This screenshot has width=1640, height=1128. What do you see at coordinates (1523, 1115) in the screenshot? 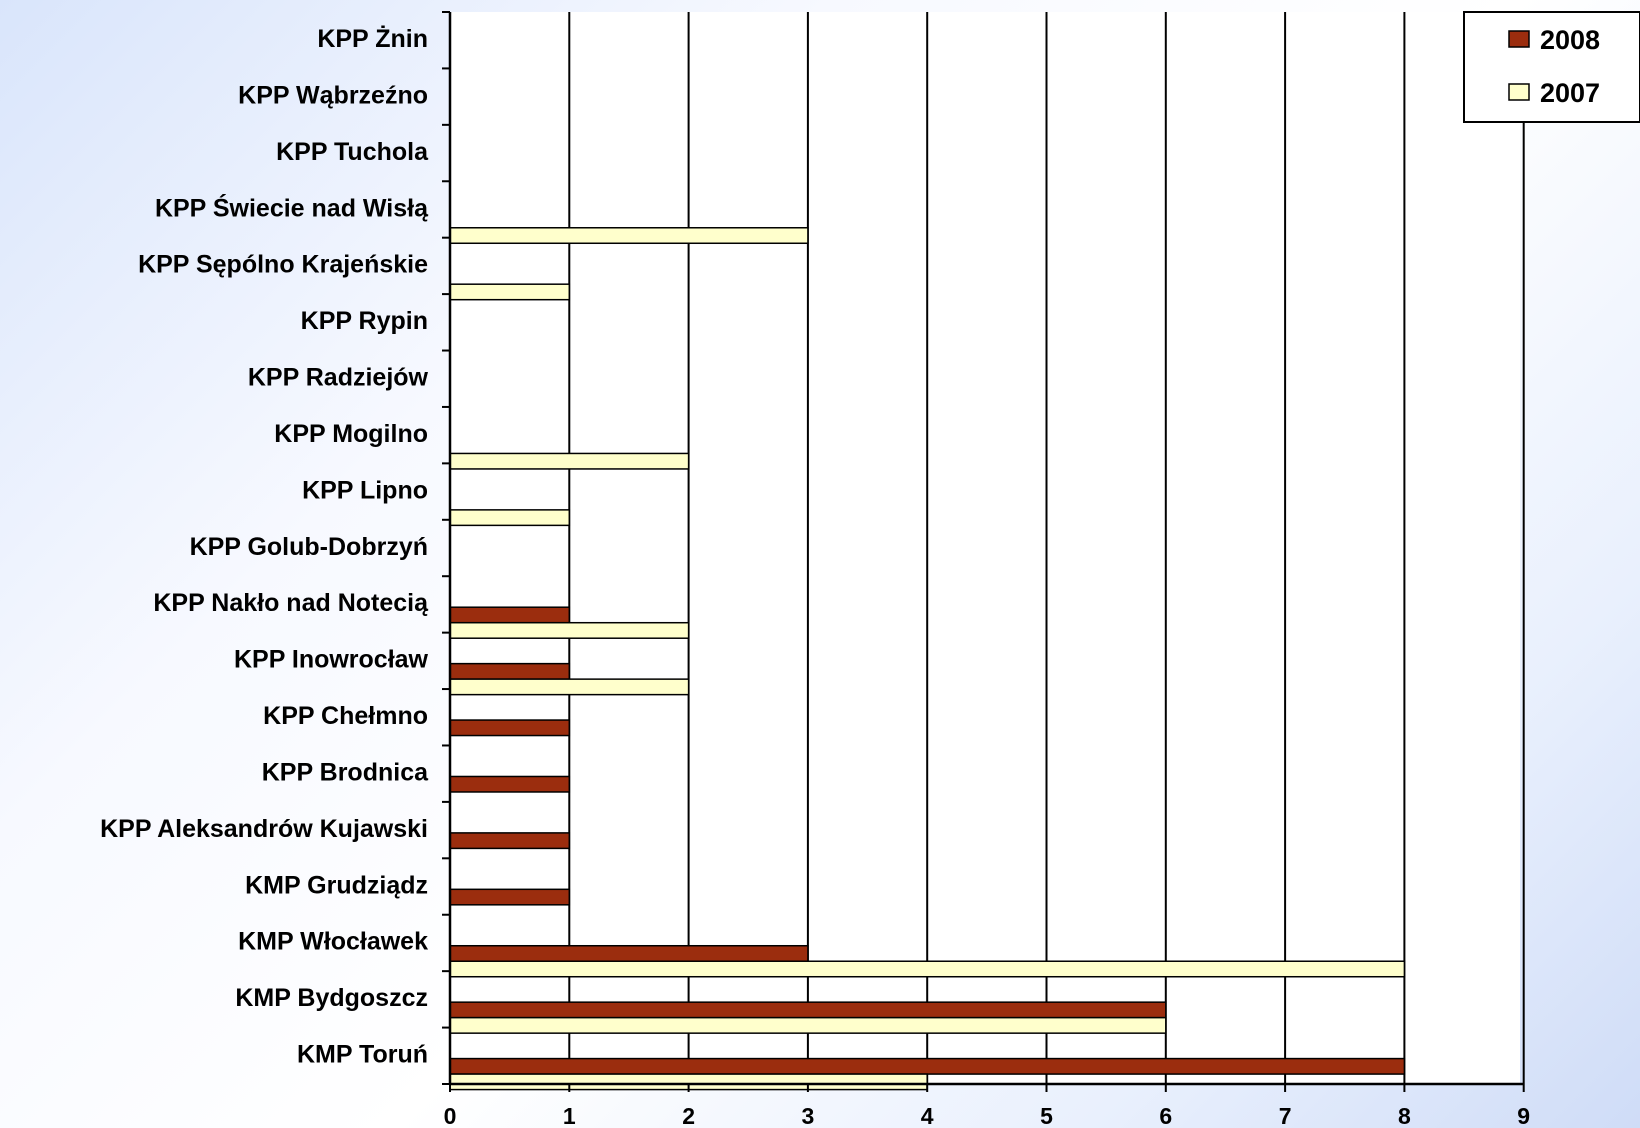
I see `x-tick-label: 9` at bounding box center [1523, 1115].